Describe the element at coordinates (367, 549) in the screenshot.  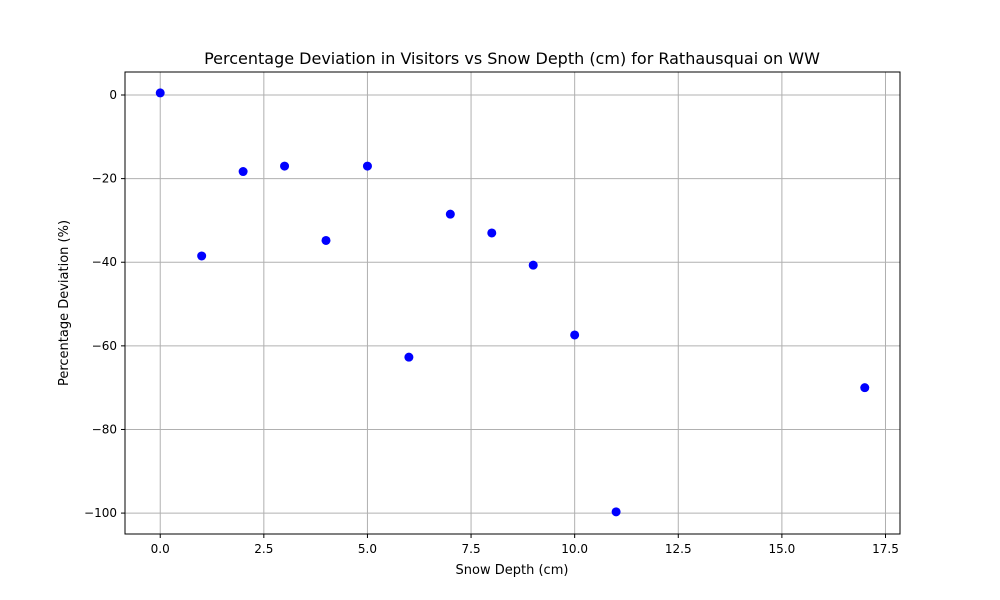
I see `x-tick-label: 5.0` at that location.